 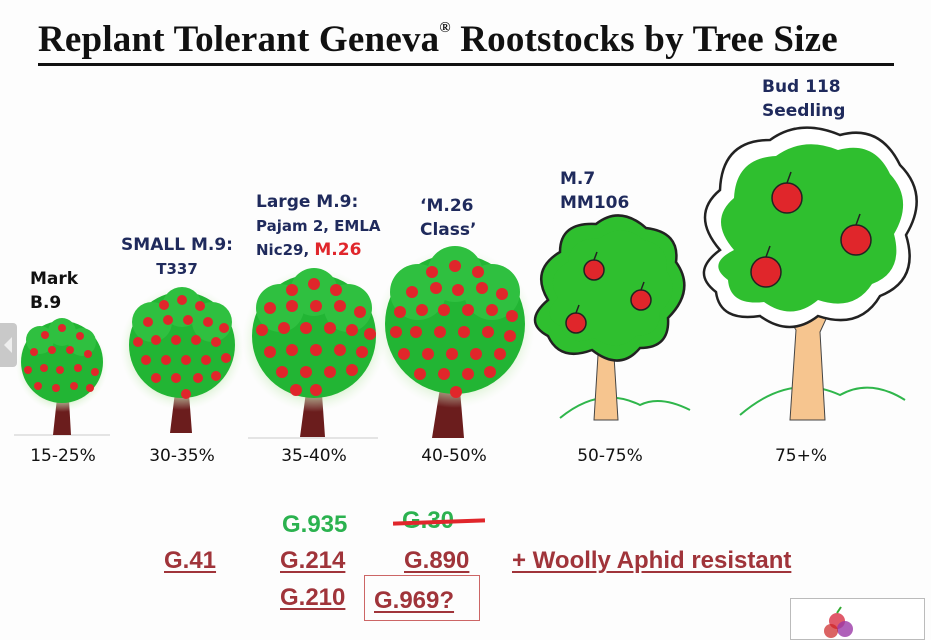 I want to click on title-text: Replant Tolerant Geneva, so click(x=239, y=39).